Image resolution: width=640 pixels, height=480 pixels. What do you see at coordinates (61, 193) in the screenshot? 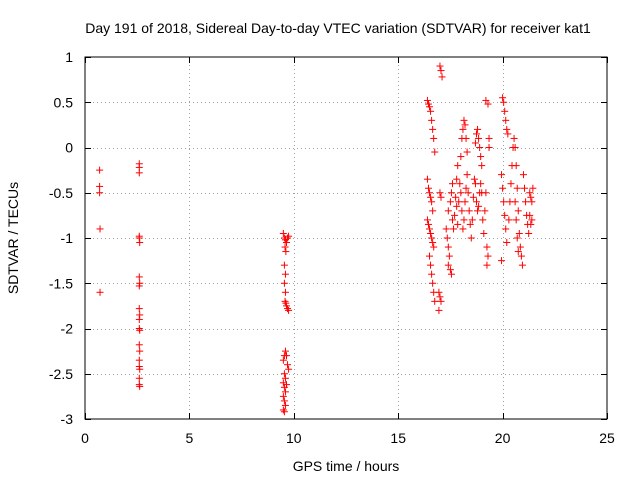
I see `y-tick-label: -0.5` at bounding box center [61, 193].